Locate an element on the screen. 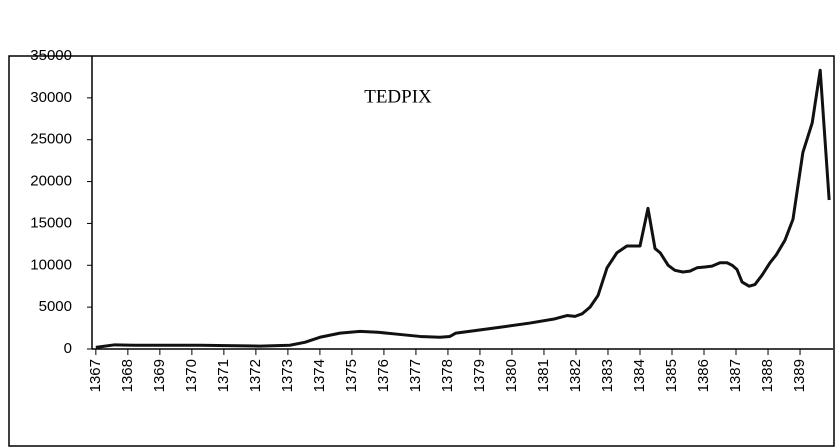 The height and width of the screenshot is (448, 837). x-tick-label: 1370 is located at coordinates (191, 375).